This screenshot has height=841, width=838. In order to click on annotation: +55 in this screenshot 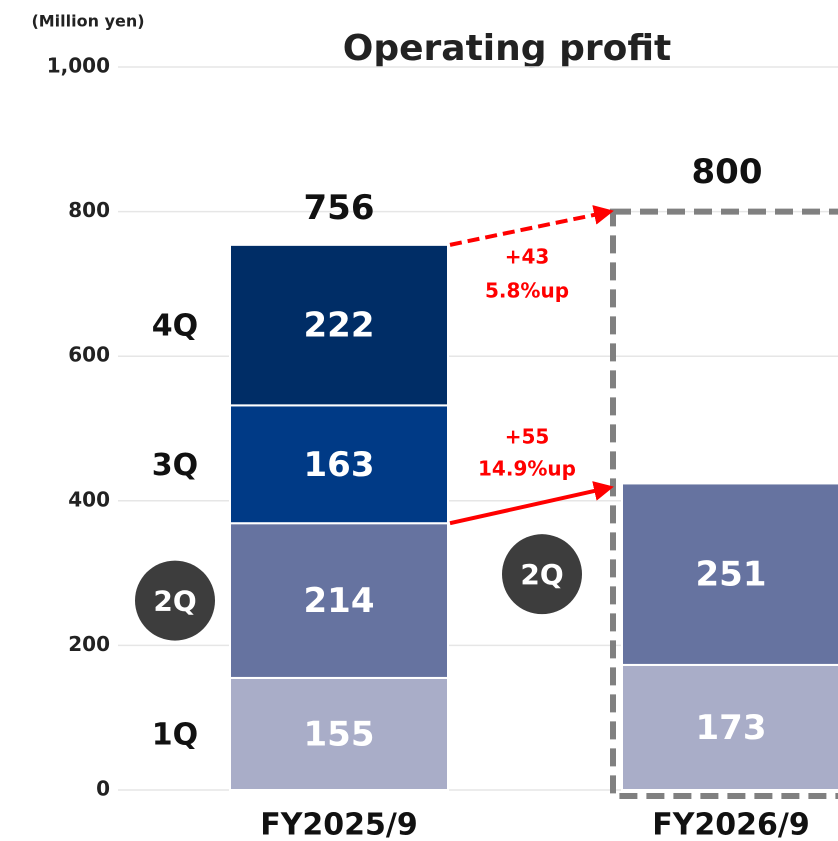, I will do `click(527, 437)`.